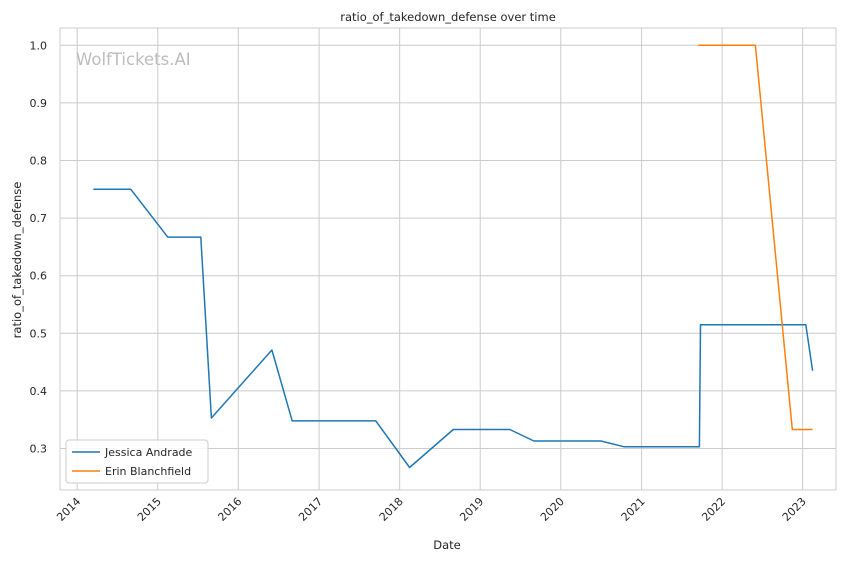 This screenshot has width=844, height=561. What do you see at coordinates (633, 509) in the screenshot?
I see `x-tick-label: 2021` at bounding box center [633, 509].